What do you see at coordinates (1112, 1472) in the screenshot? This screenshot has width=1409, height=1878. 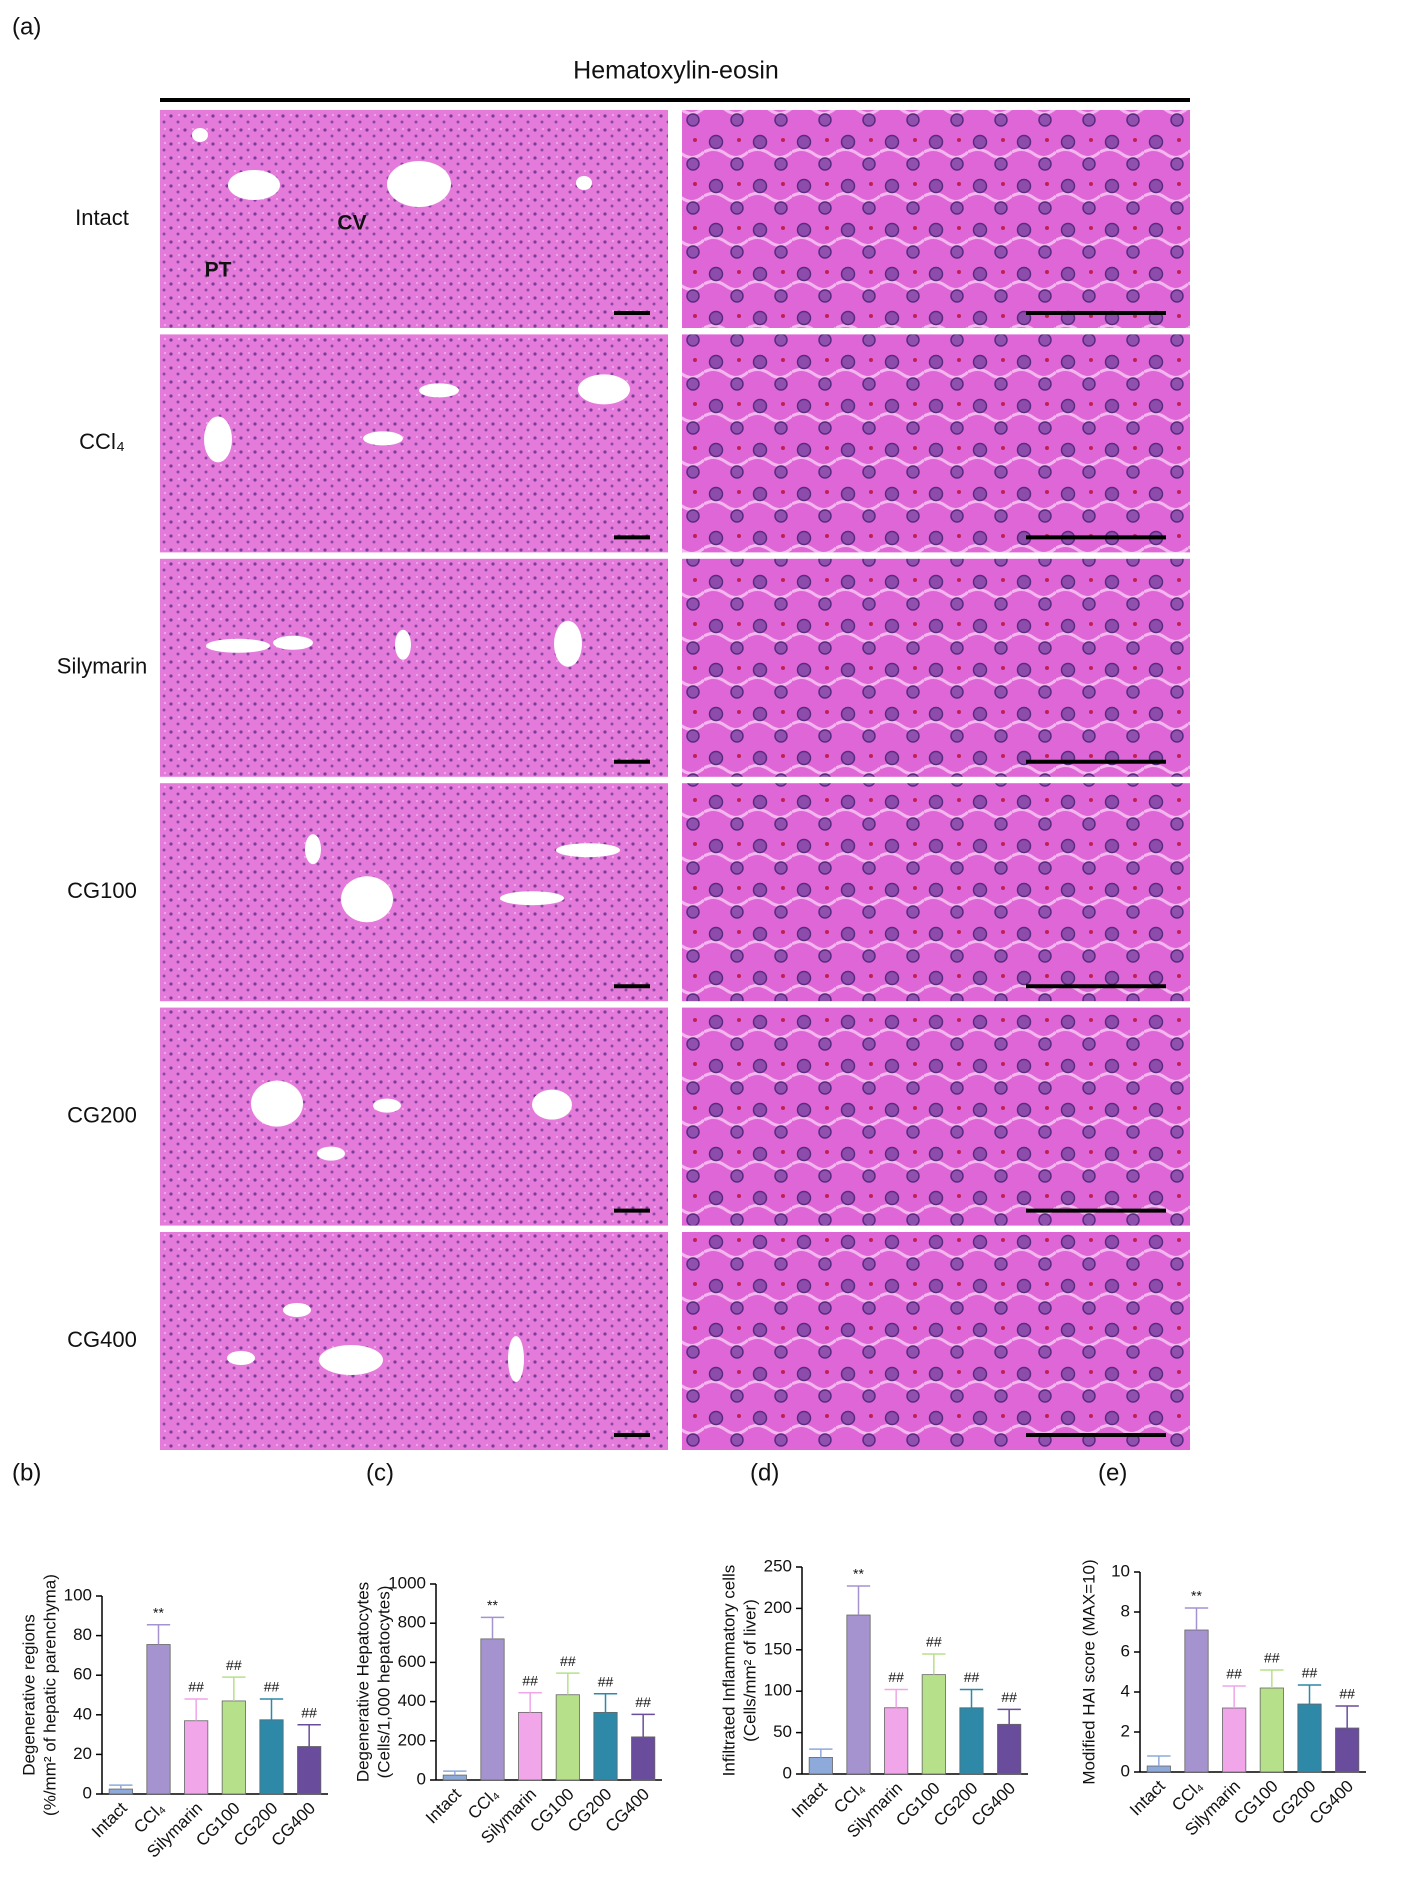 I see `panel-label: (e)` at bounding box center [1112, 1472].